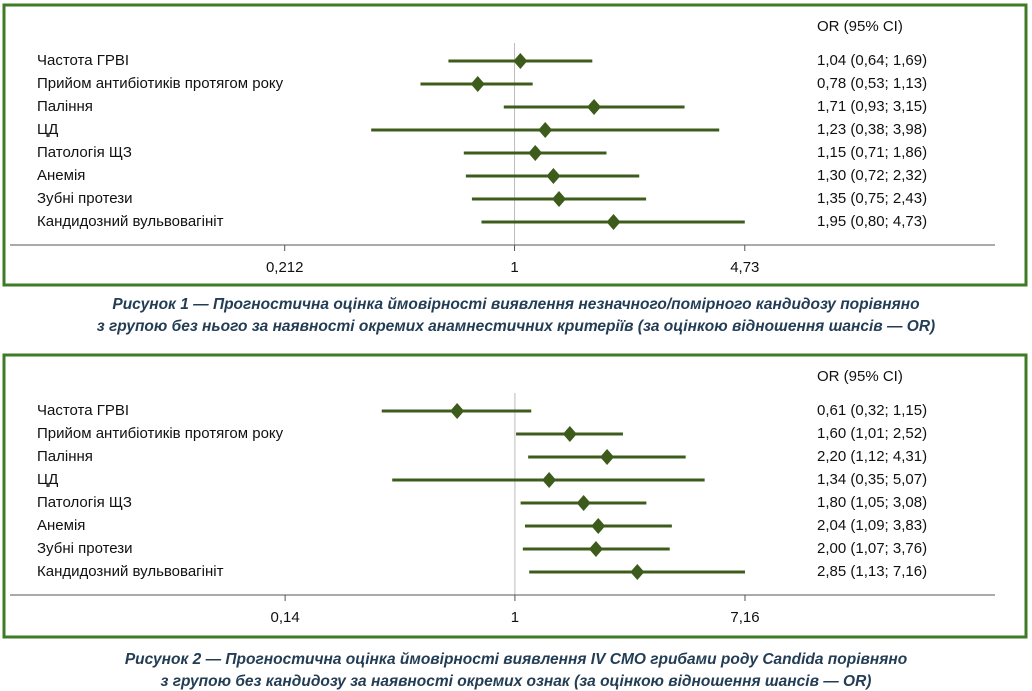 The width and height of the screenshot is (1032, 691). What do you see at coordinates (872, 502) in the screenshot?
I see `value-label: 1,80 (1,05; 3,08)` at bounding box center [872, 502].